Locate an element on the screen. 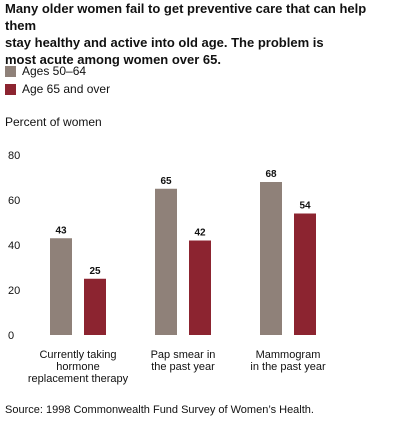  bar-value-label: 43 is located at coordinates (61, 230).